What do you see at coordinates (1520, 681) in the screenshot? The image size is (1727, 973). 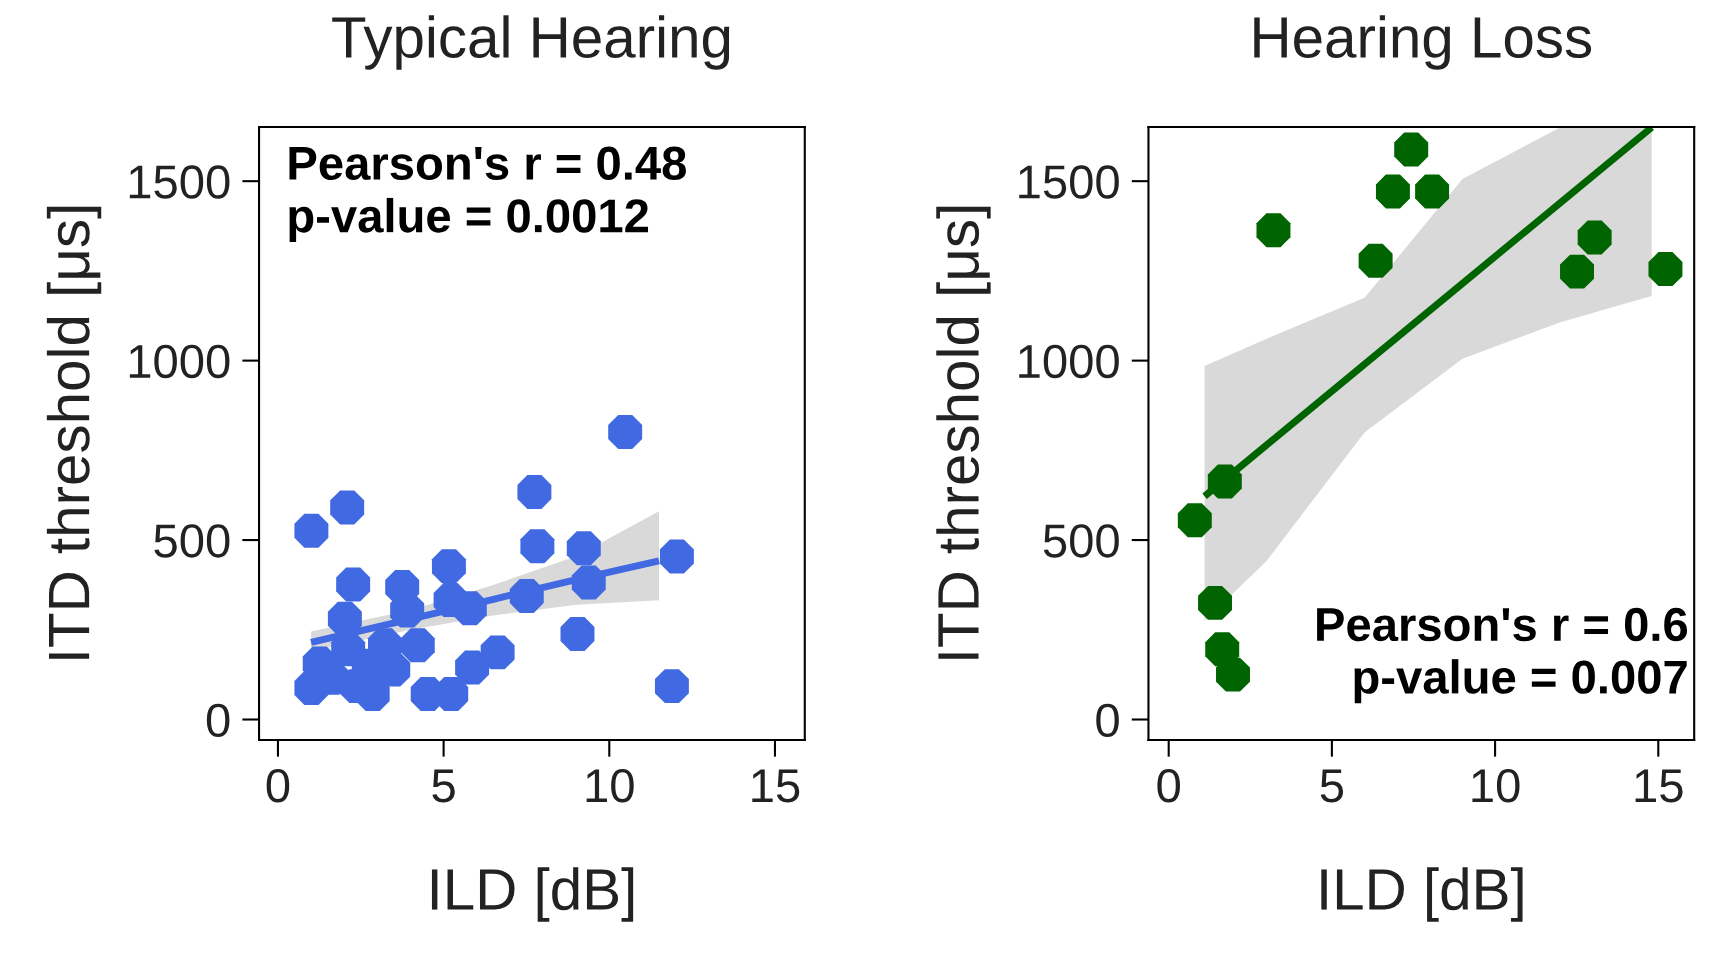 I see `annotation: p-value = 0.007` at bounding box center [1520, 681].